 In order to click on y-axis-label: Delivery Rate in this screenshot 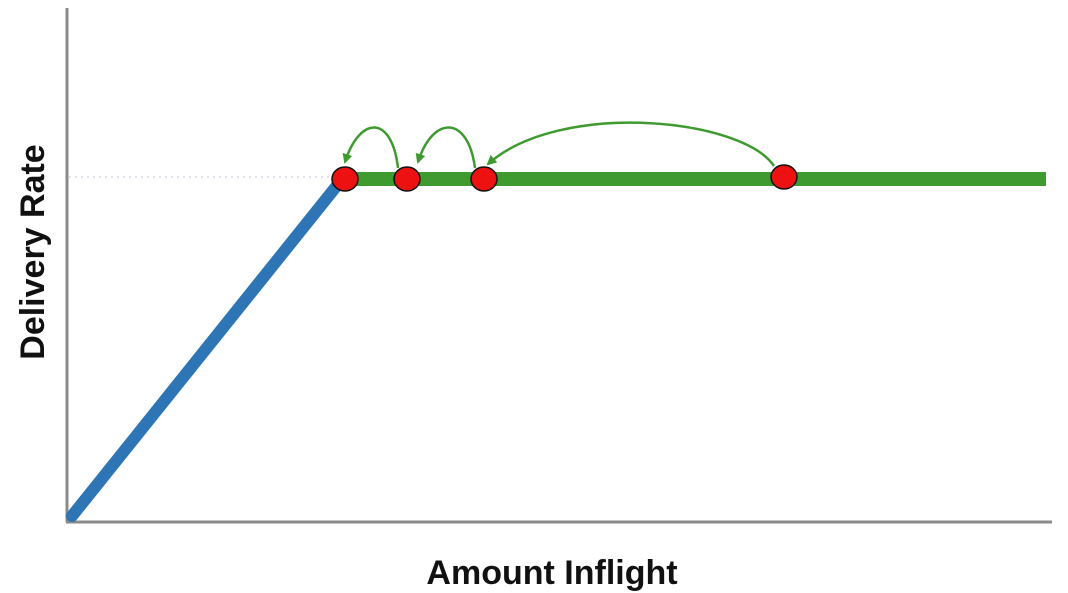, I will do `click(33, 251)`.